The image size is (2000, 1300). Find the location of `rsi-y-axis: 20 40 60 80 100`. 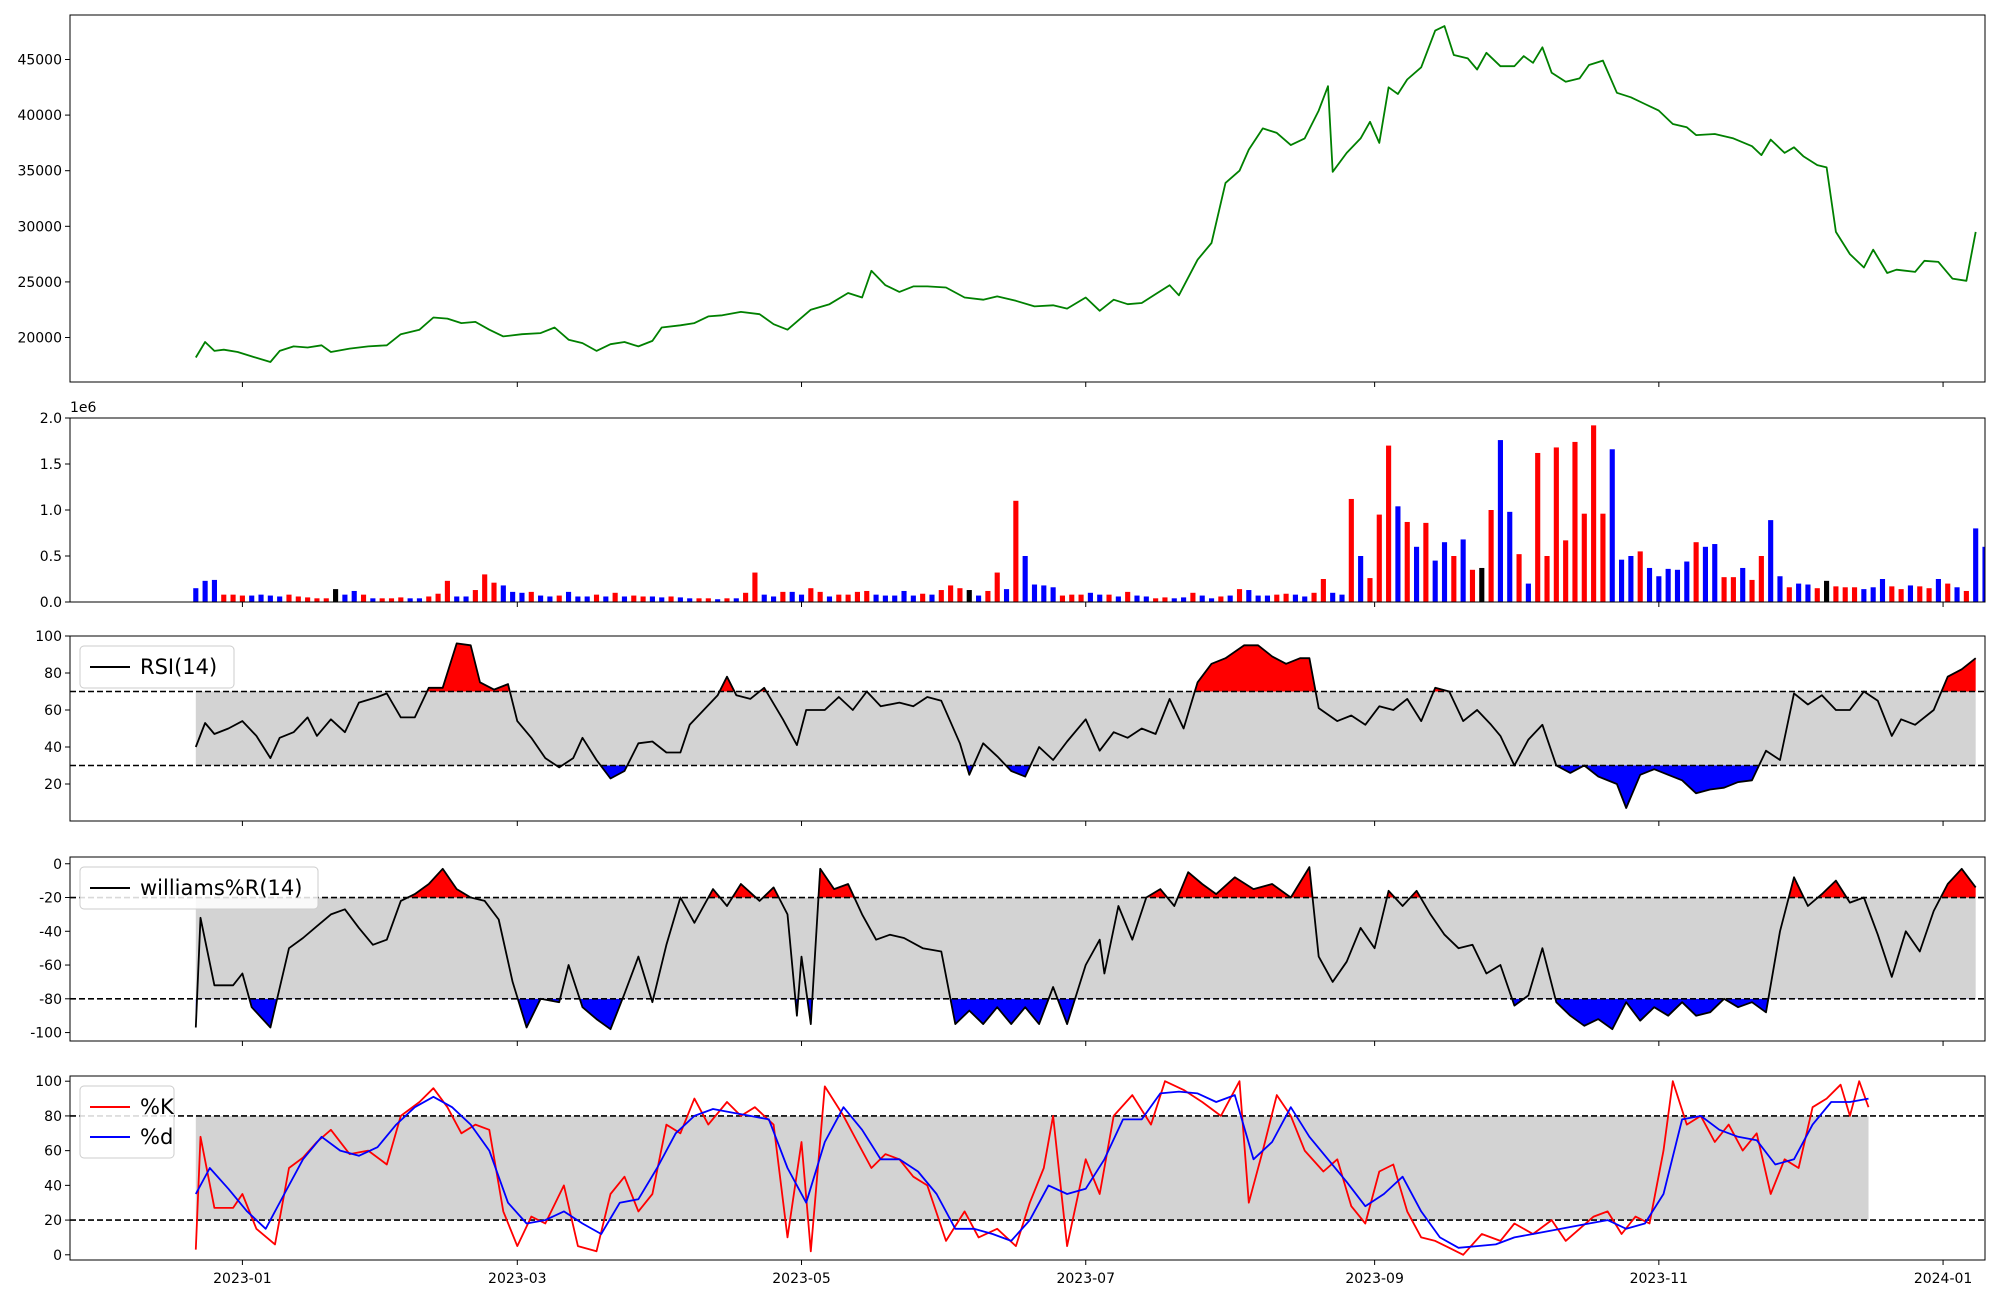

rsi-y-axis: 20 40 60 80 100 is located at coordinates (52, 711).